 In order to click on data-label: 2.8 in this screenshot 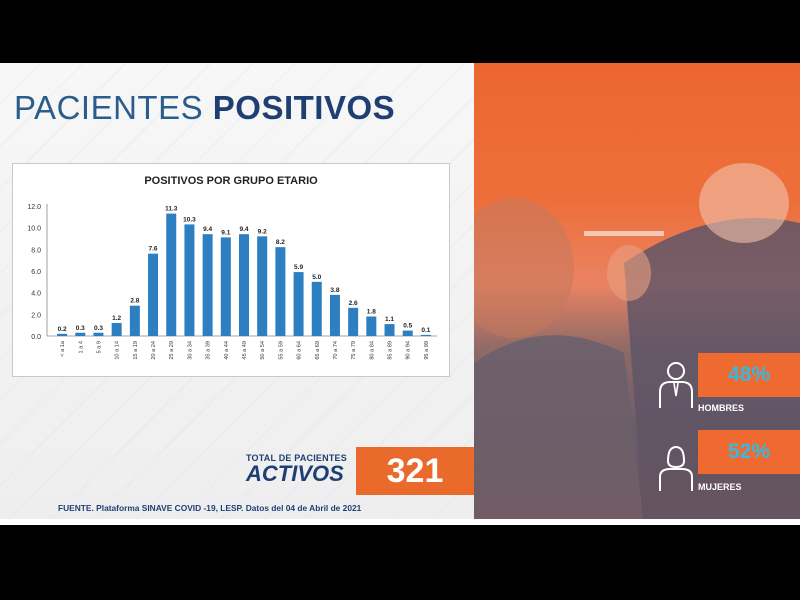, I will do `click(134, 301)`.